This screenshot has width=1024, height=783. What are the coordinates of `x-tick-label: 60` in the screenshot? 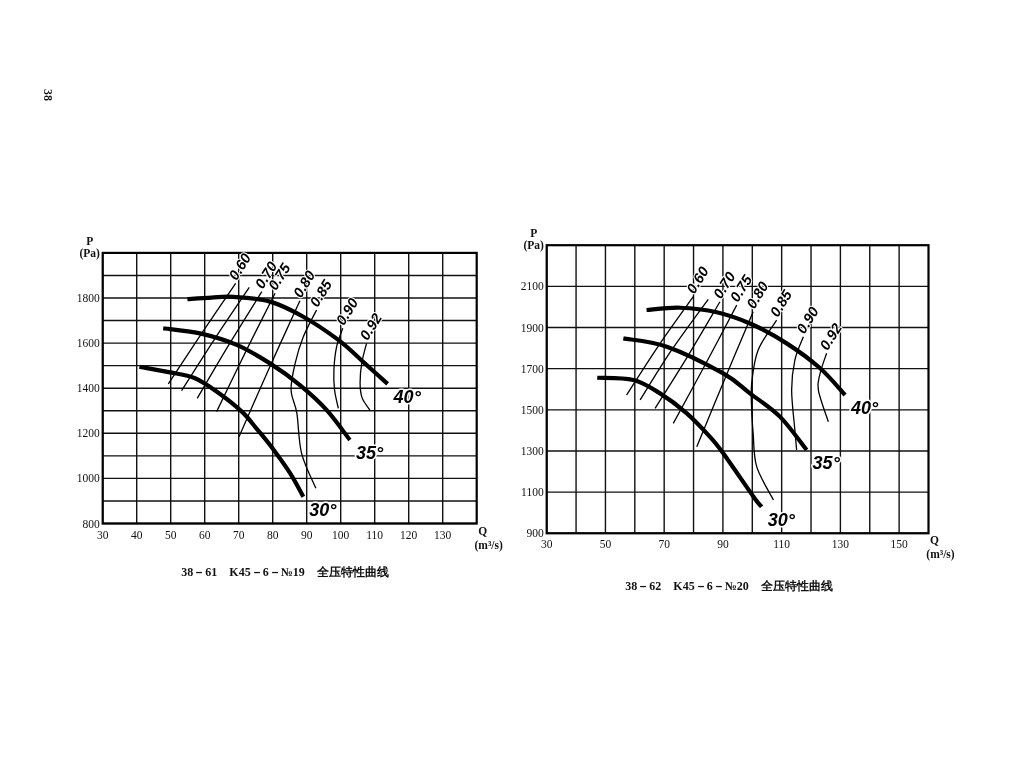 It's located at (204, 534).